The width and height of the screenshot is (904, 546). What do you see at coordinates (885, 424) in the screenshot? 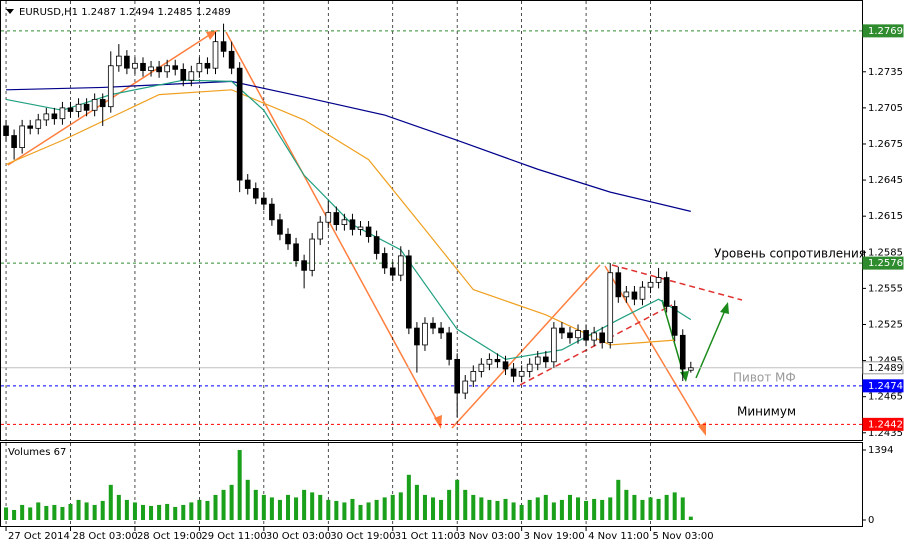
I see `level-label: 1.2442` at bounding box center [885, 424].